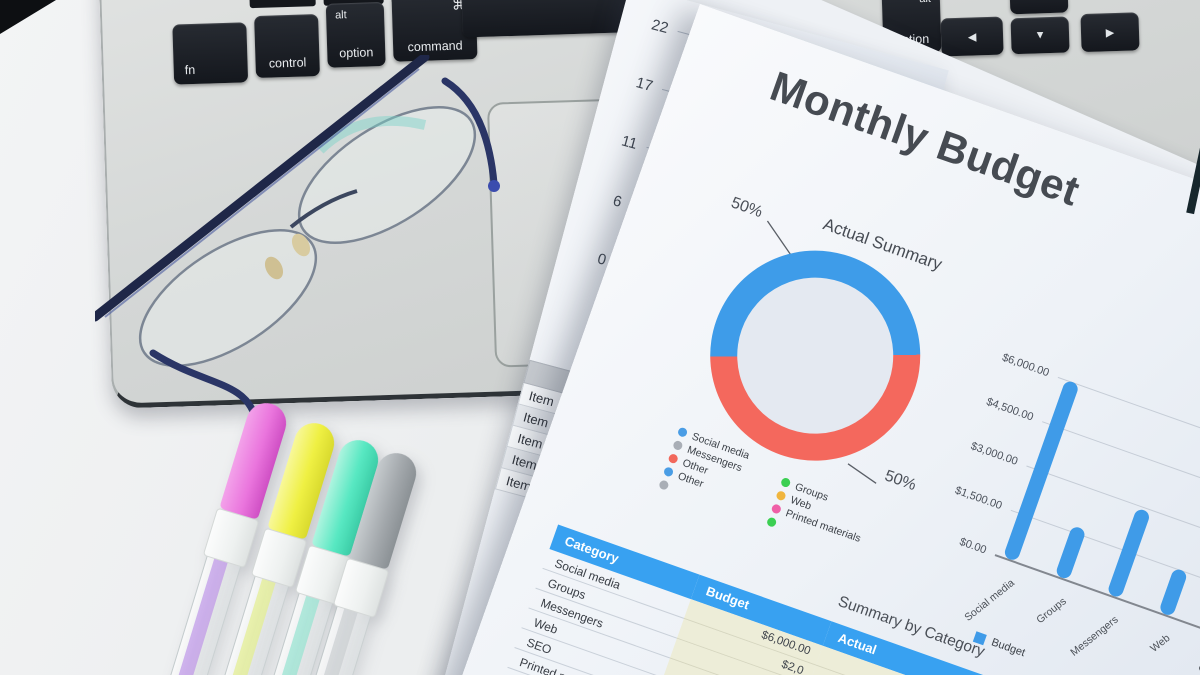 This screenshot has width=1200, height=675. I want to click on arrow-right-key: ▶, so click(1110, 32).